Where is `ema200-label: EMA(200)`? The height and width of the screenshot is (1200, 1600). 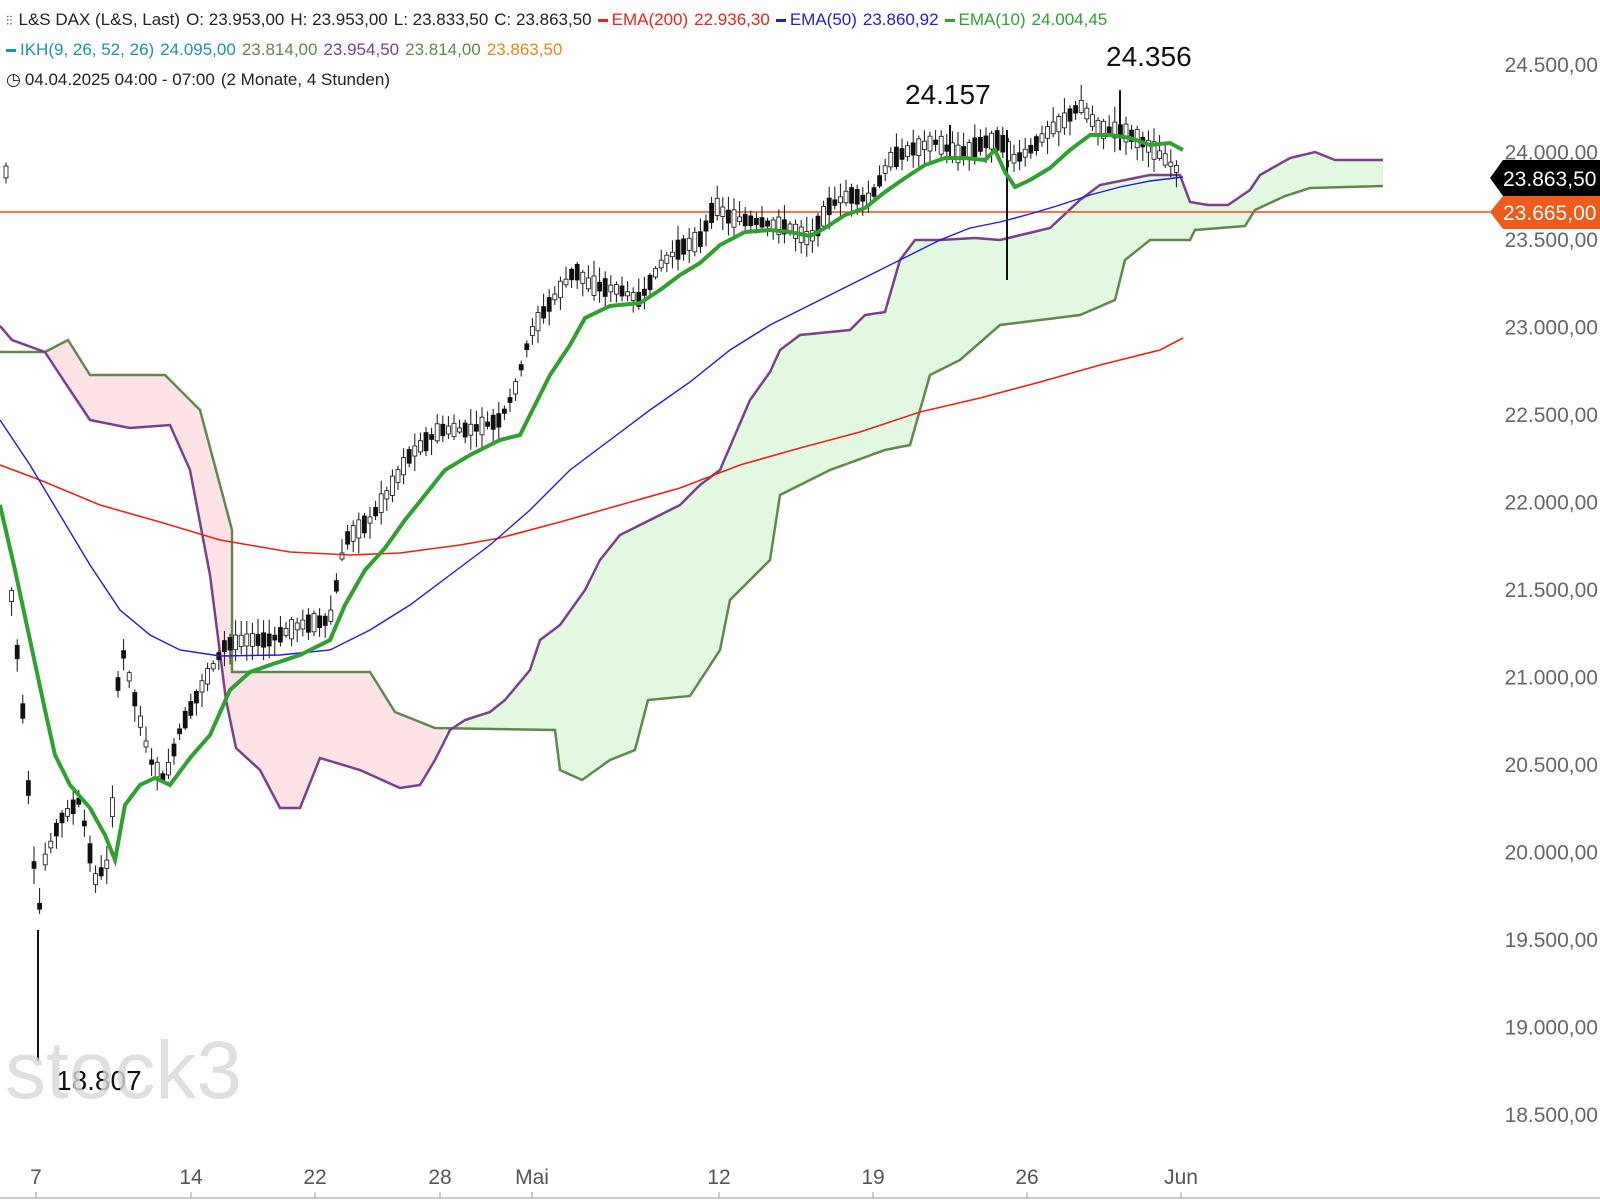
ema200-label: EMA(200) is located at coordinates (650, 19).